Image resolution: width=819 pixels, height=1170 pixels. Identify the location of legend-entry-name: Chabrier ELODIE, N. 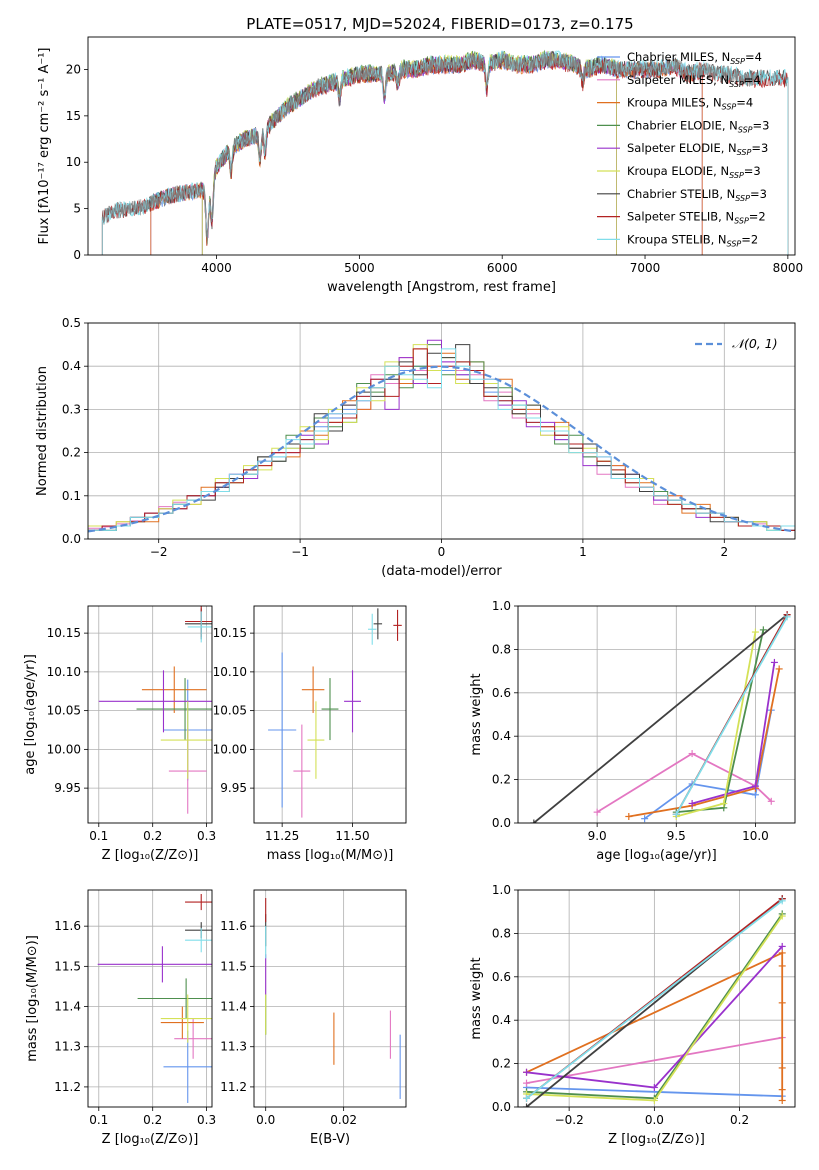
(682, 125).